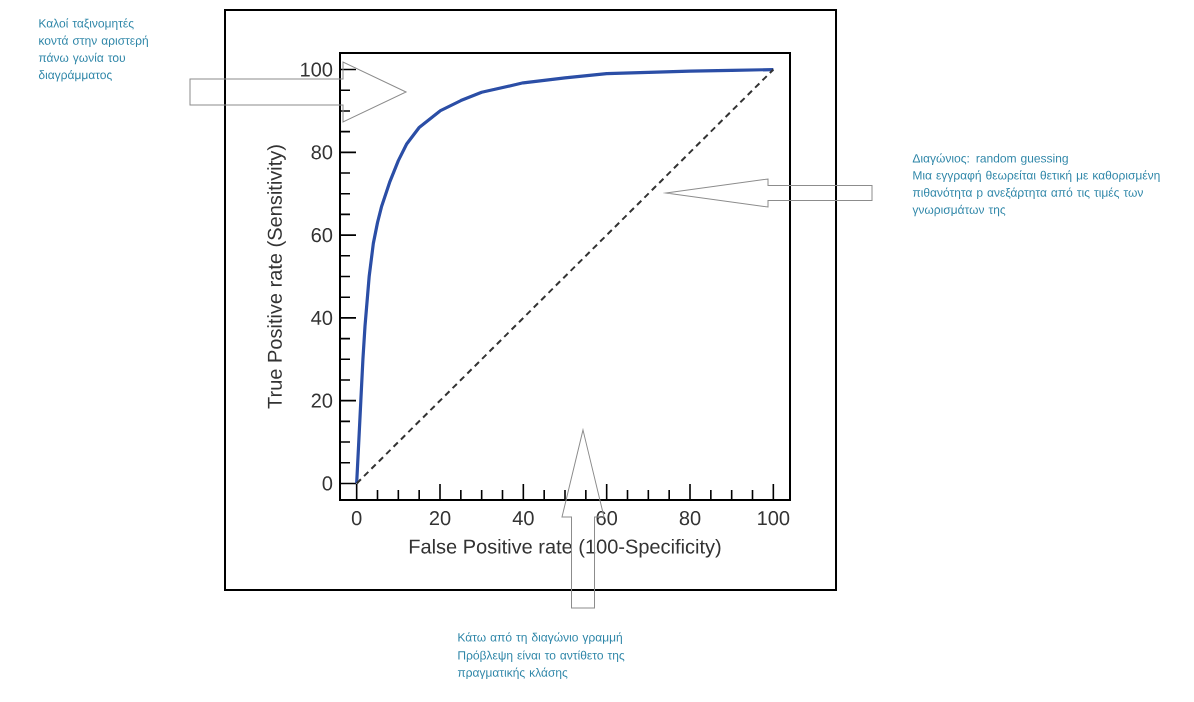 The height and width of the screenshot is (702, 1194). Describe the element at coordinates (1036, 193) in the screenshot. I see `text: Μια εγγραφή θεωρείται θετική με καθορισμένη πιθανότητα p ανεξάρτητα από τις τιμές των γνωρισμάτων της` at that location.